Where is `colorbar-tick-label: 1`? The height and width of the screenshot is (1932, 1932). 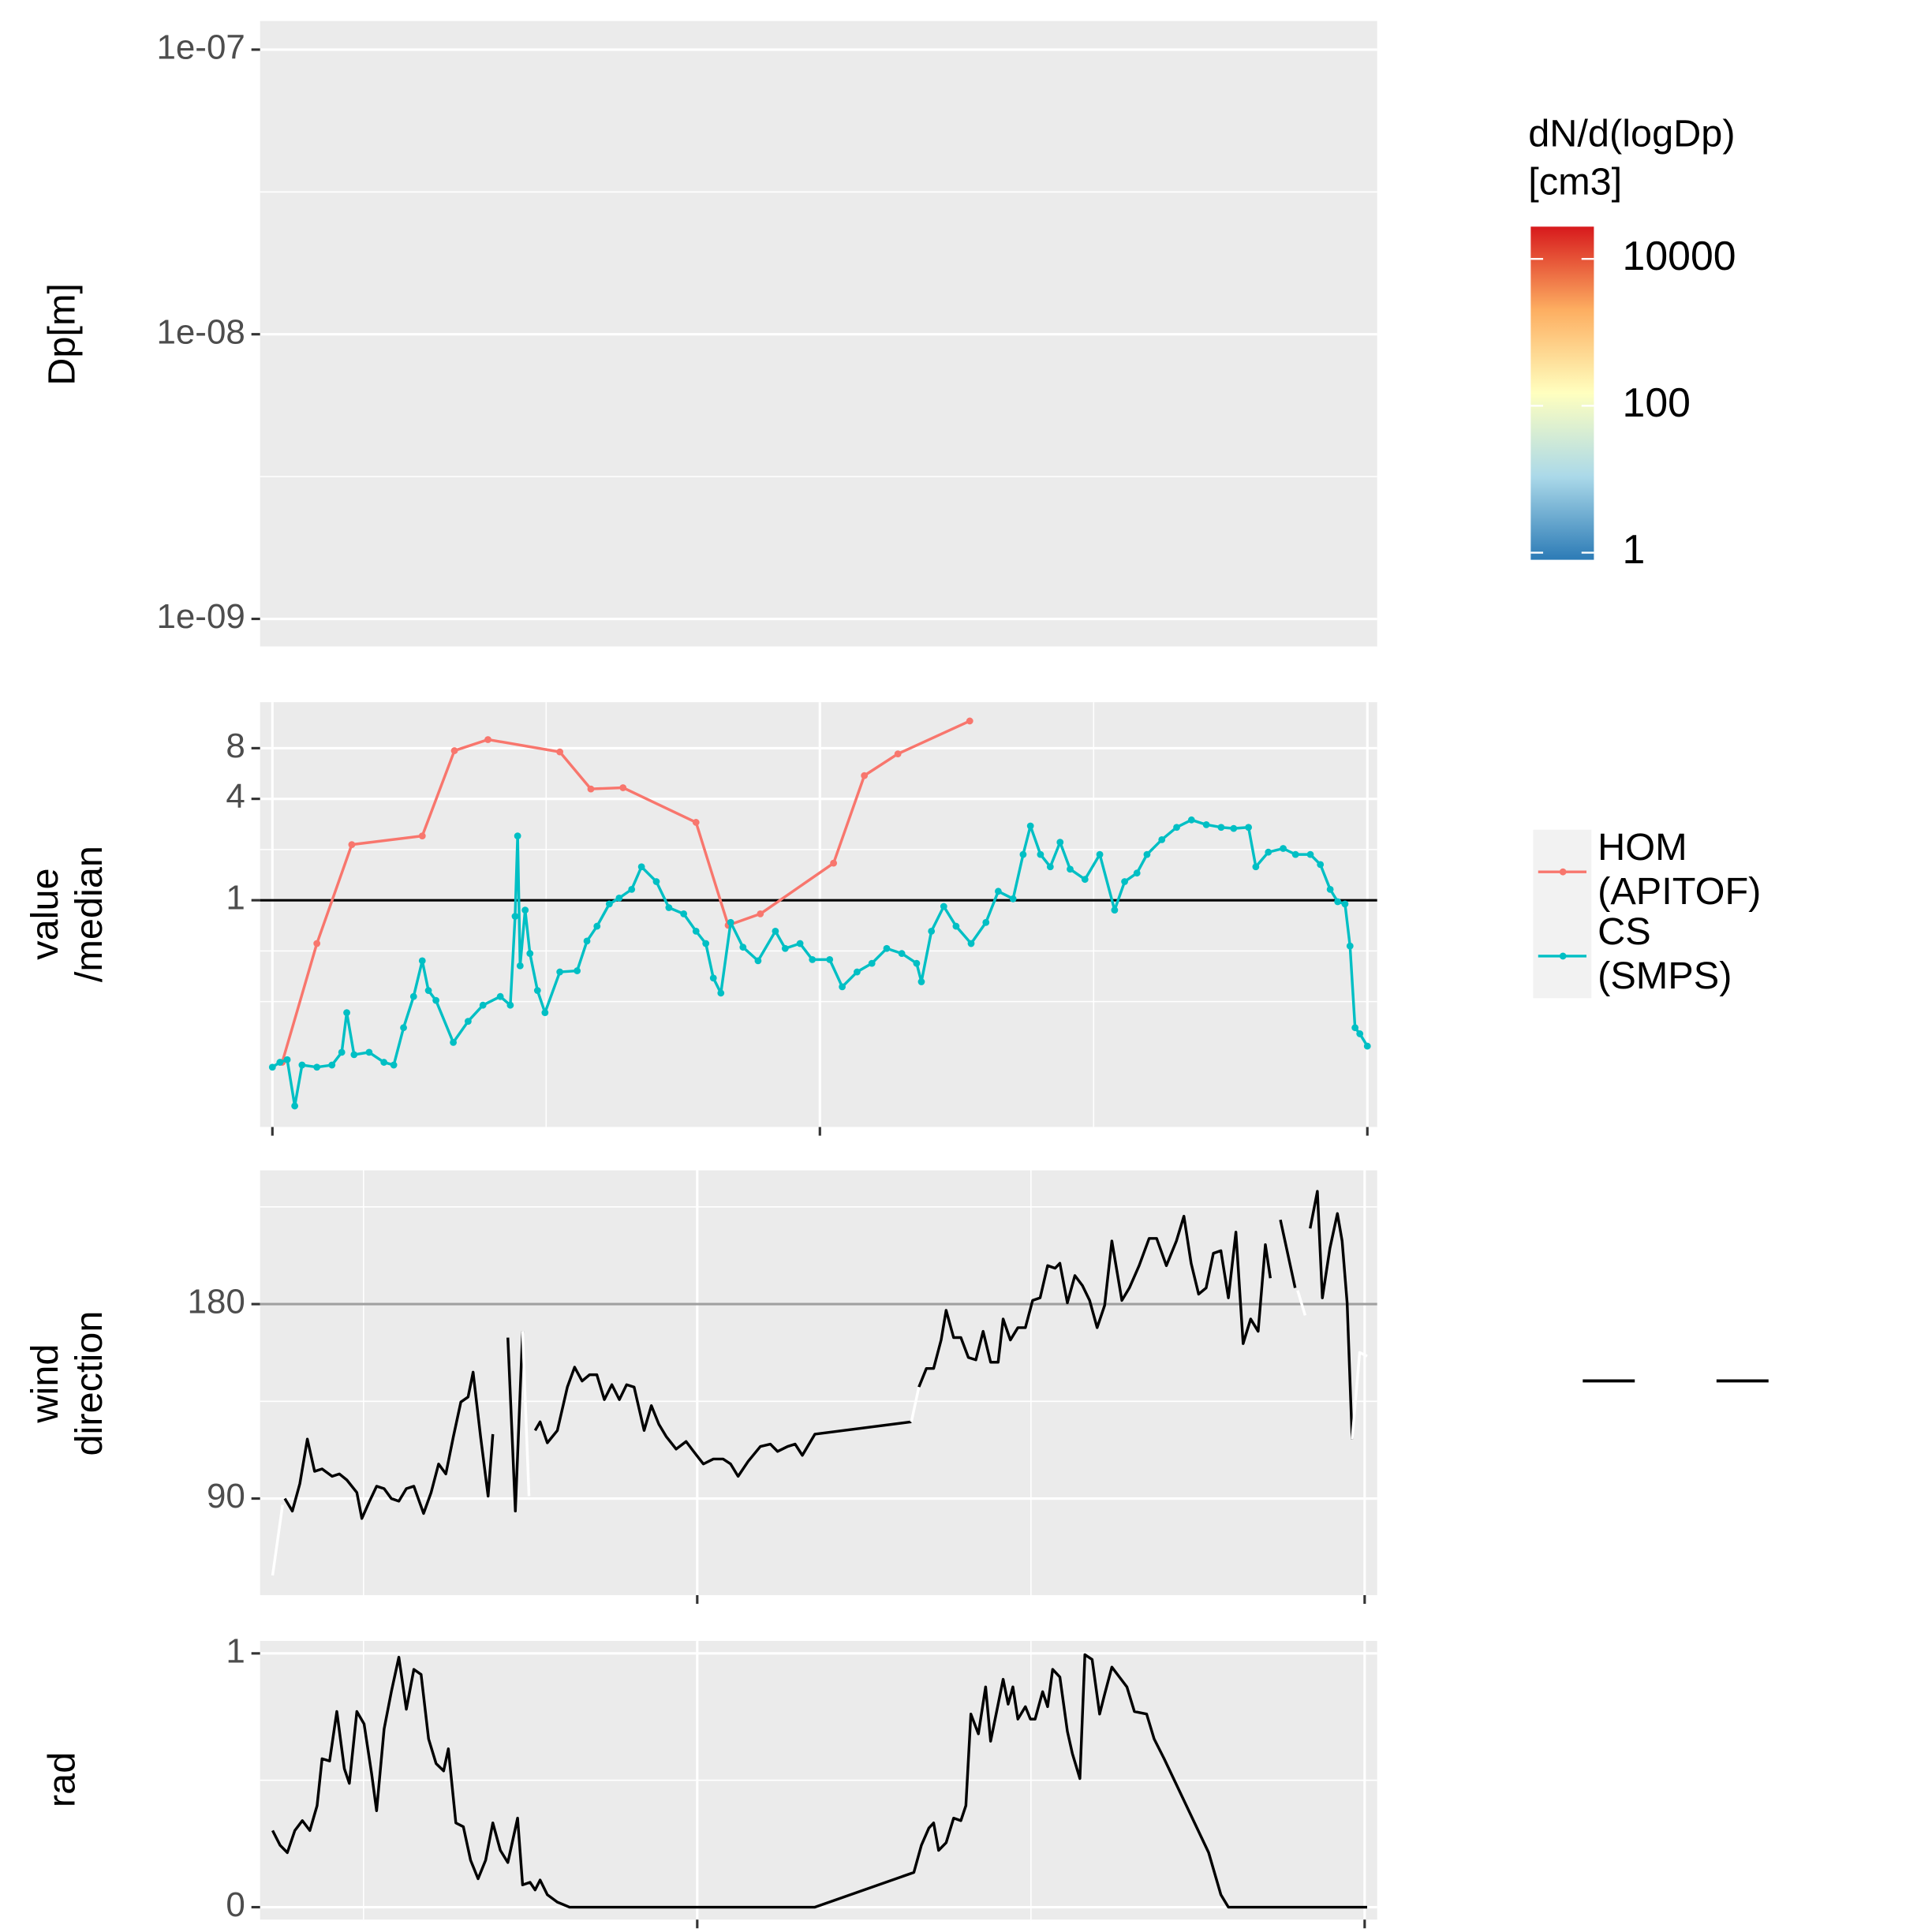
colorbar-tick-label: 1 is located at coordinates (1634, 549).